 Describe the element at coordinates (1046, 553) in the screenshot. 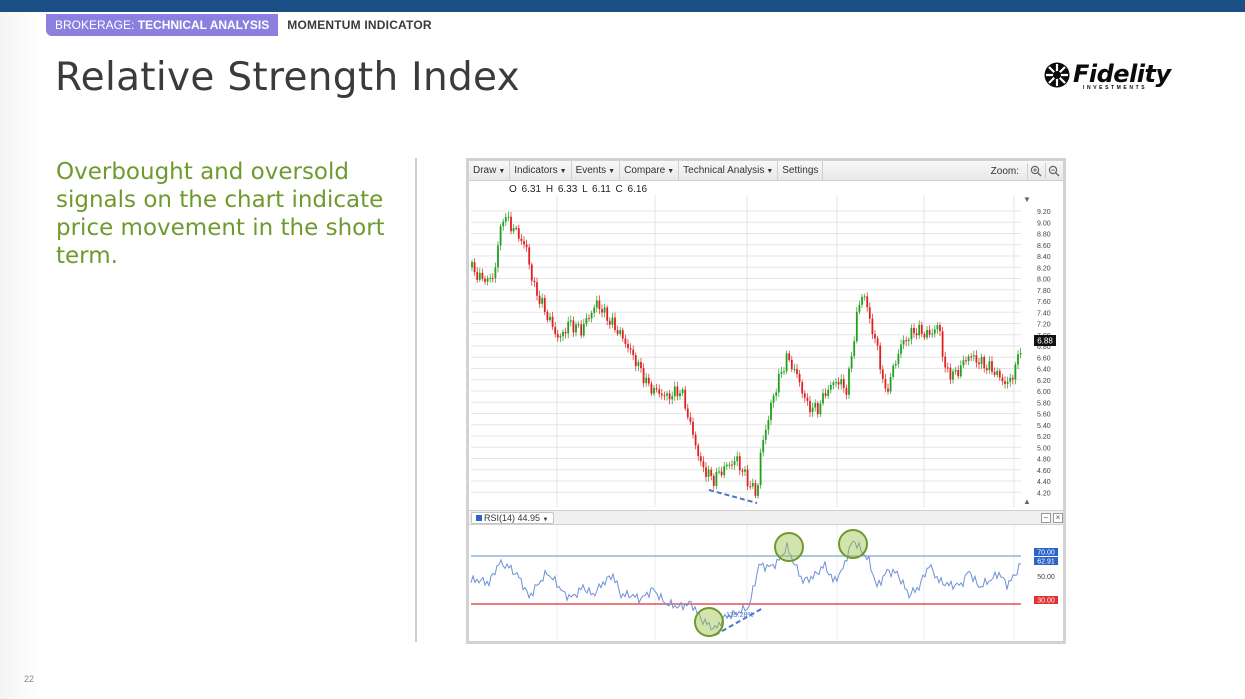

I see `overbought-label: 70.00` at that location.